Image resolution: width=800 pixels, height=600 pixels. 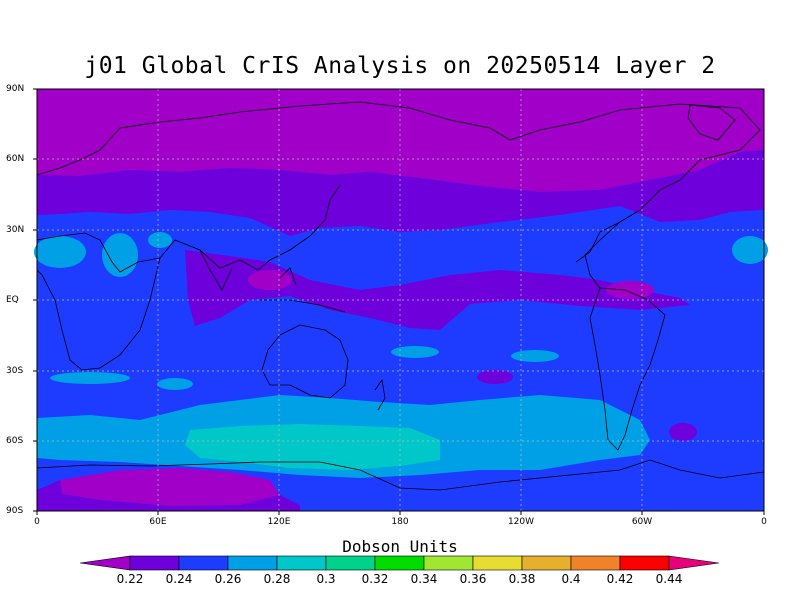 What do you see at coordinates (12, 300) in the screenshot?
I see `lat-label-eq: EQ` at bounding box center [12, 300].